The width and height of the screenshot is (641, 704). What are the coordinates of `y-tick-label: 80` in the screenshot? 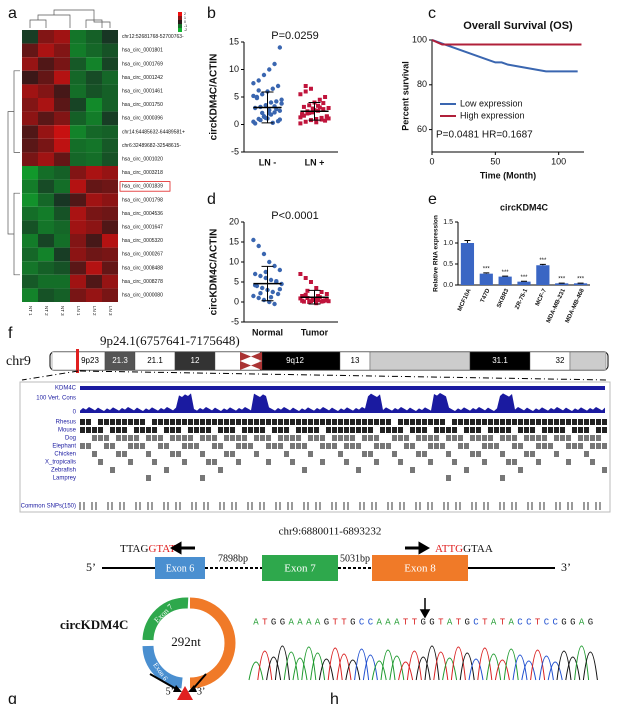 It's located at (422, 84).